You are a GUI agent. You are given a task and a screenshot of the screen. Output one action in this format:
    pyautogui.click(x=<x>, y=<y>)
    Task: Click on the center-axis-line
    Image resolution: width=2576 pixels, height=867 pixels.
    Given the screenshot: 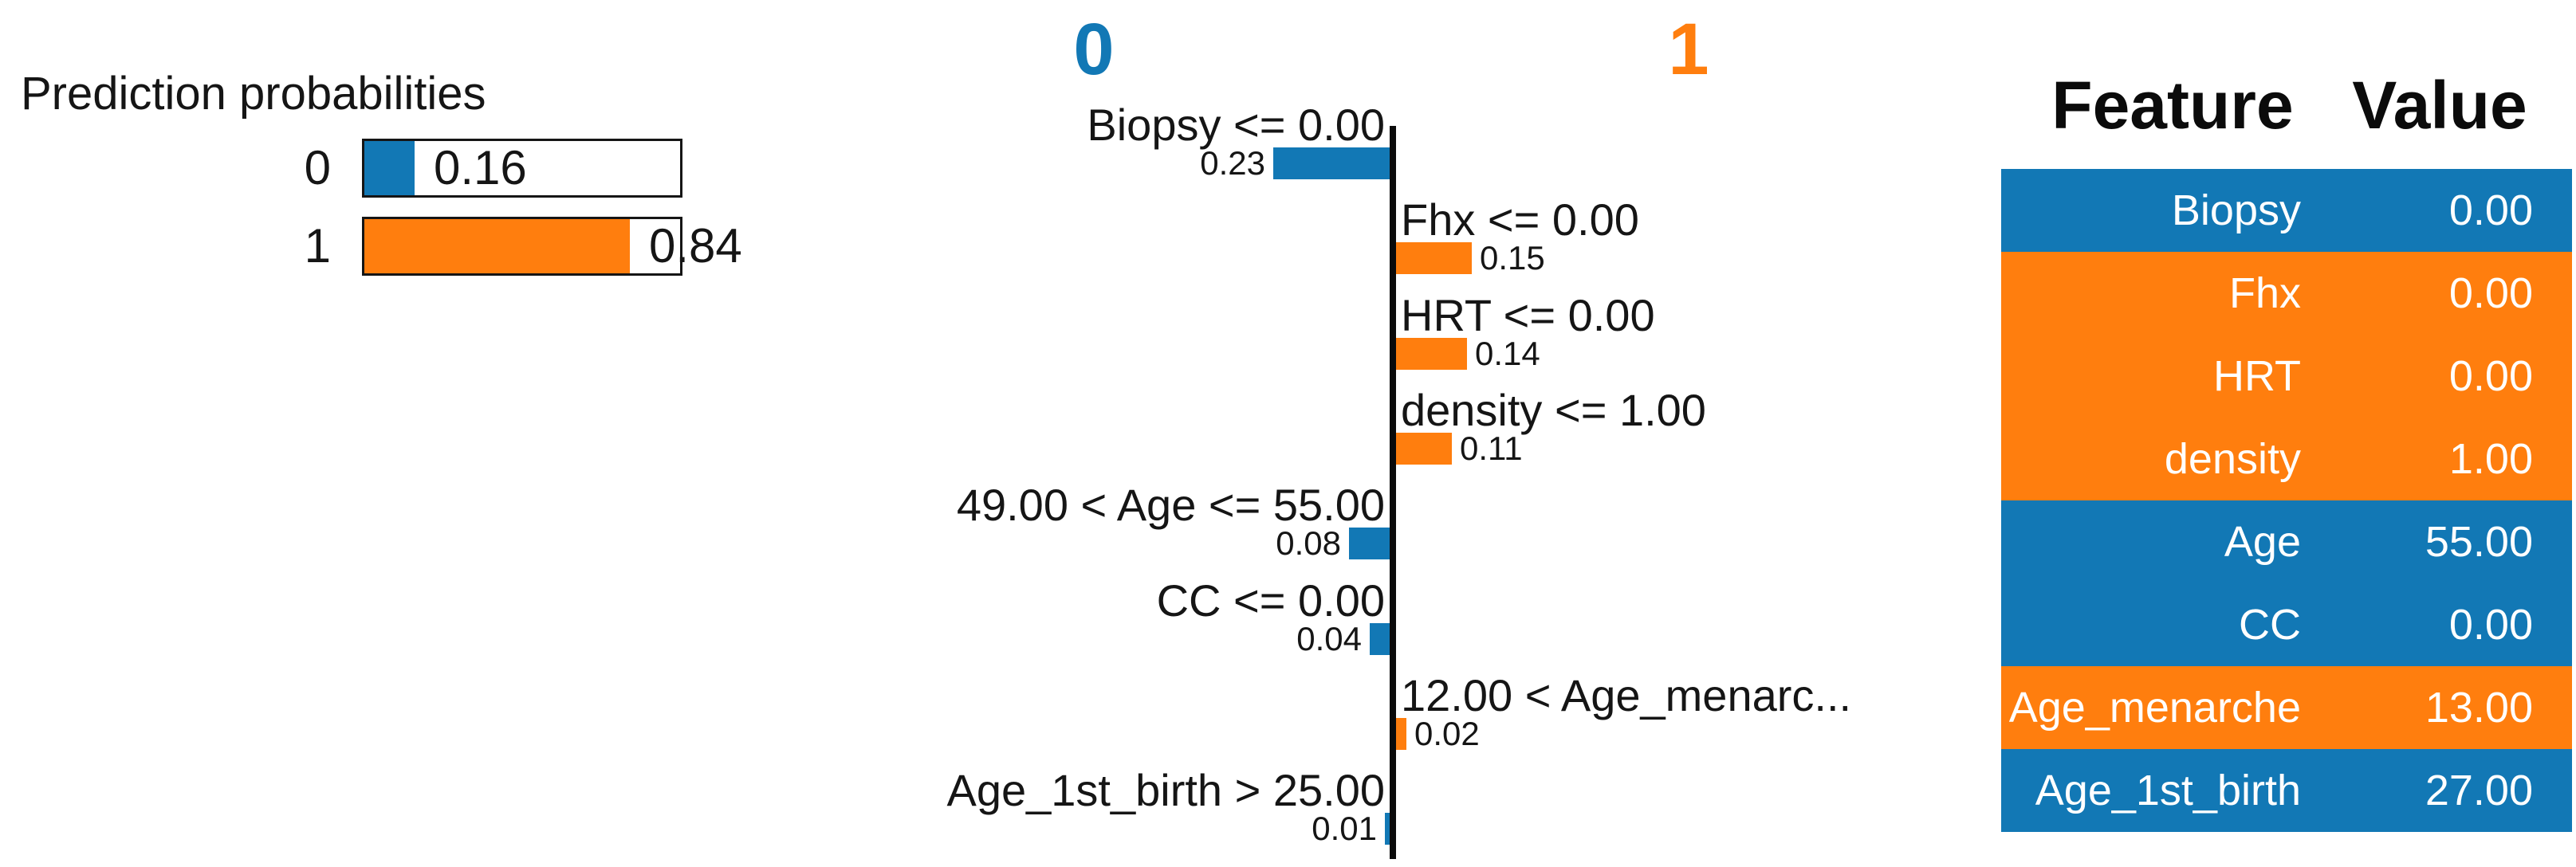 What is the action you would take?
    pyautogui.click(x=1393, y=492)
    